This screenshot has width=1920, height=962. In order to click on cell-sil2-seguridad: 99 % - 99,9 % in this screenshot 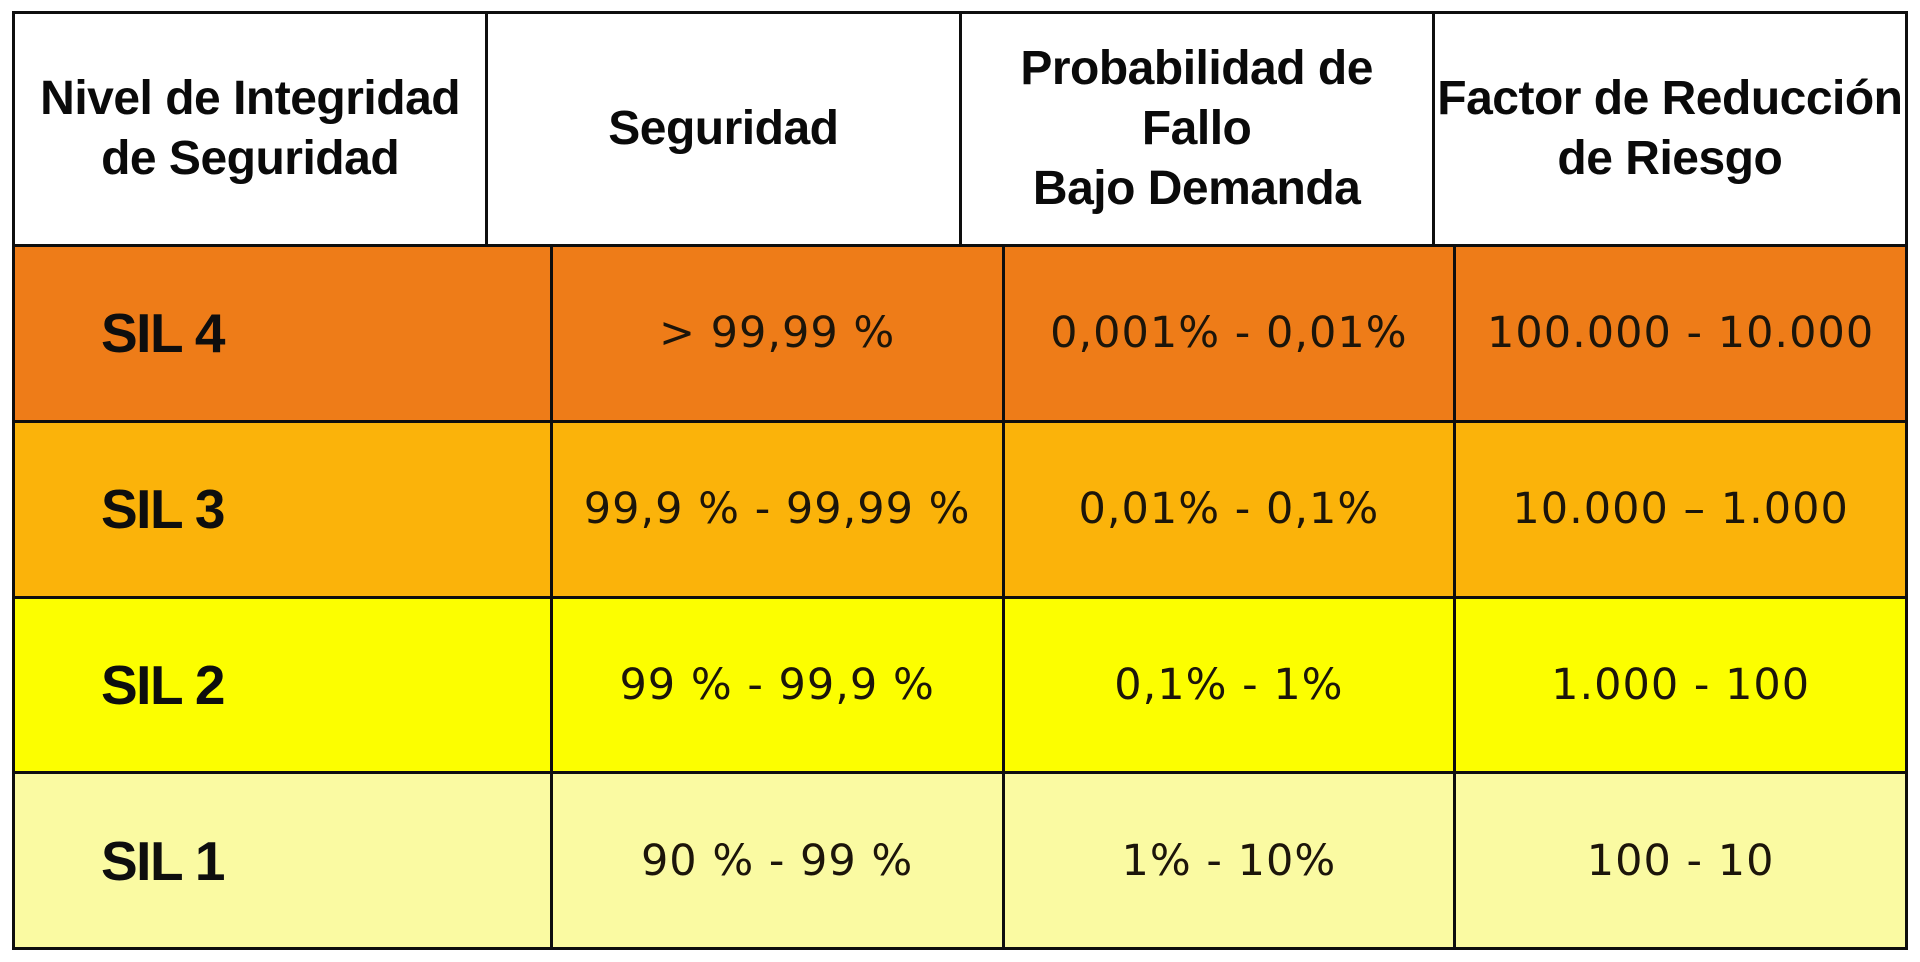, I will do `click(775, 685)`.